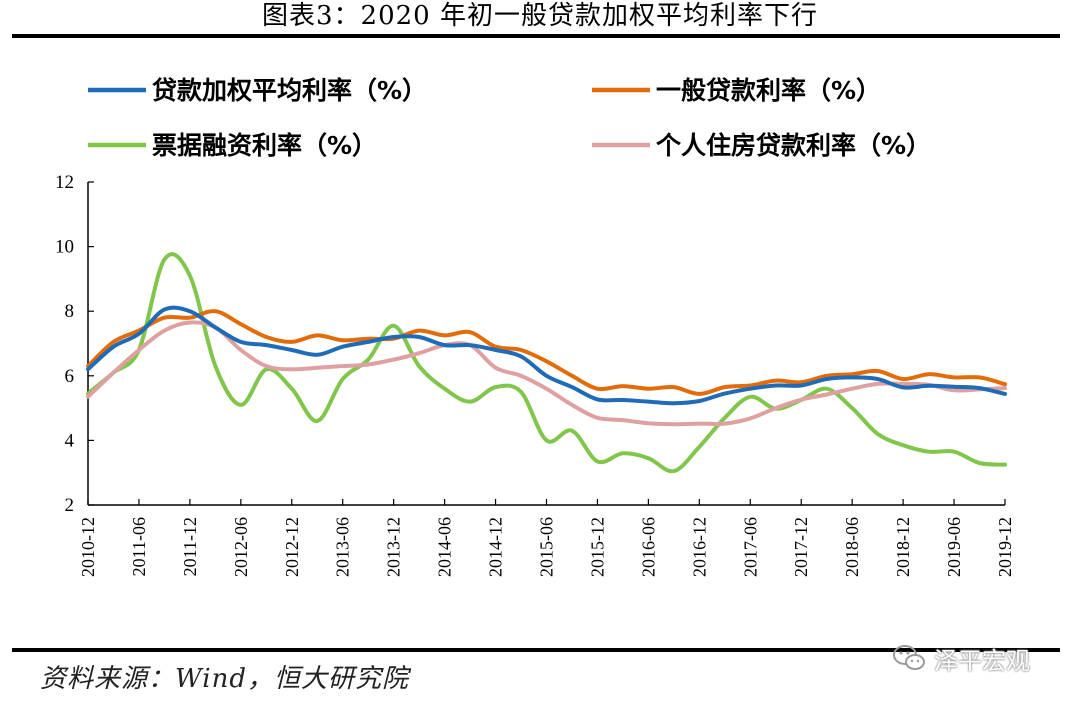 The height and width of the screenshot is (704, 1080). What do you see at coordinates (70, 311) in the screenshot?
I see `y-tick-label: 8` at bounding box center [70, 311].